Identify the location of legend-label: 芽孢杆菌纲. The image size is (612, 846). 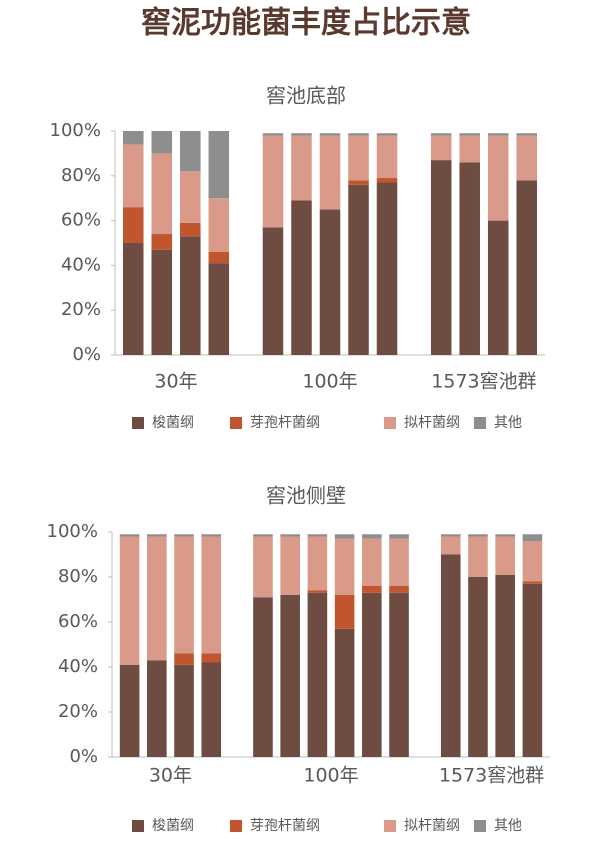
(285, 826).